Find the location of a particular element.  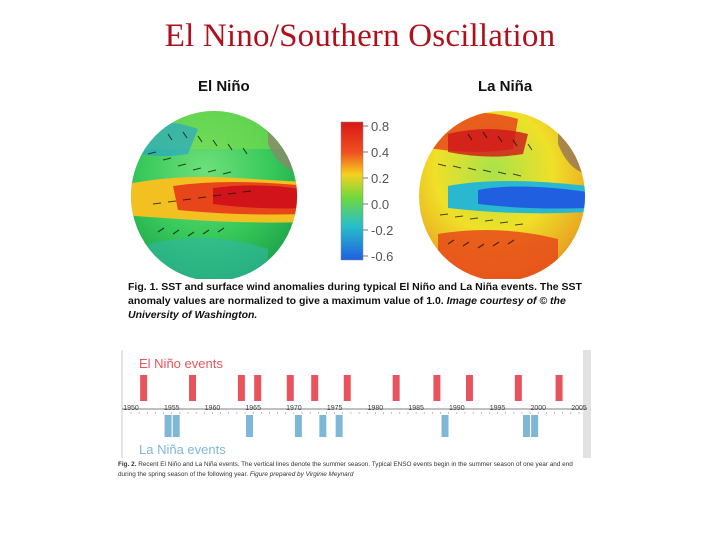

colorbar-tick-label: 0.8 is located at coordinates (380, 126).